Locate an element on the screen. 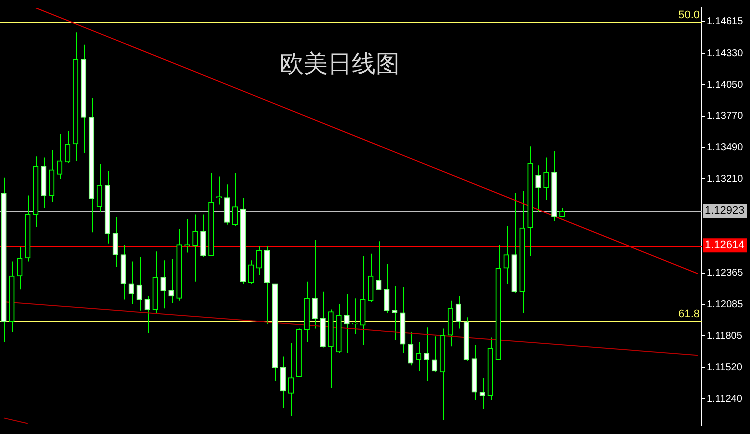 This screenshot has width=750, height=434. y-tick-label: 1.12365 is located at coordinates (725, 274).